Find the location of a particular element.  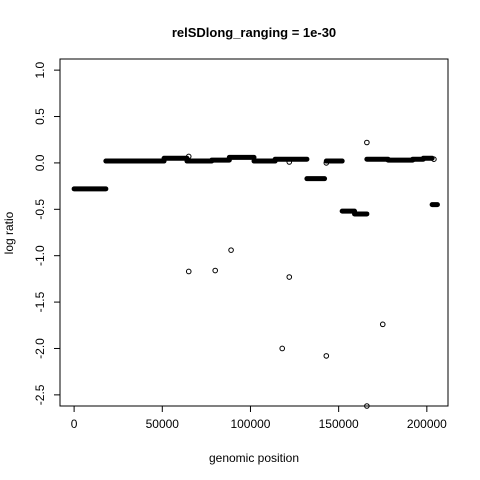

x-tick-label: 100000 is located at coordinates (250, 424).